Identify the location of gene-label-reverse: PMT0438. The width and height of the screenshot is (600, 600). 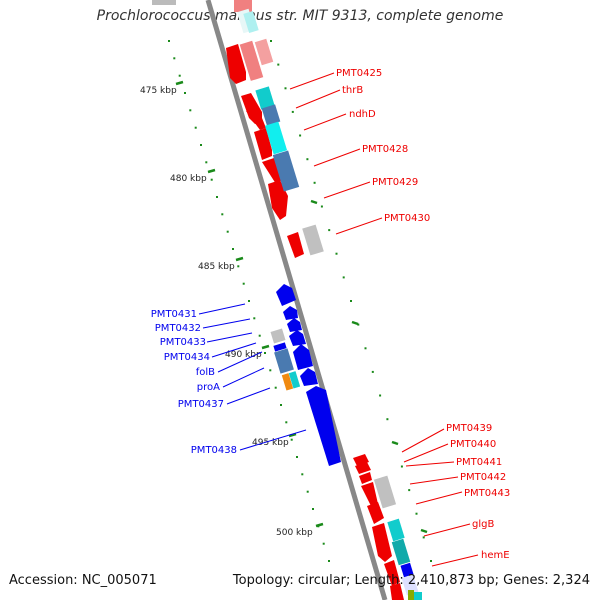
(214, 450).